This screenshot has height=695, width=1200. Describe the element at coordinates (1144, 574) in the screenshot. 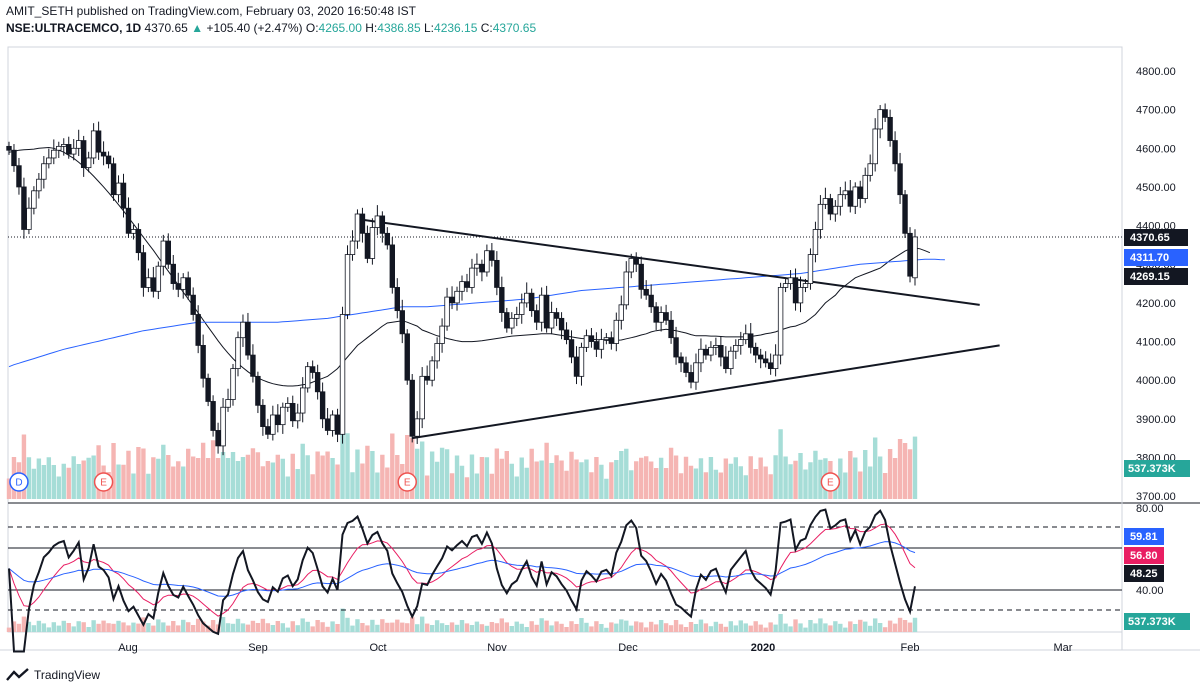

I see `rsi-tag-label: 48.25` at that location.